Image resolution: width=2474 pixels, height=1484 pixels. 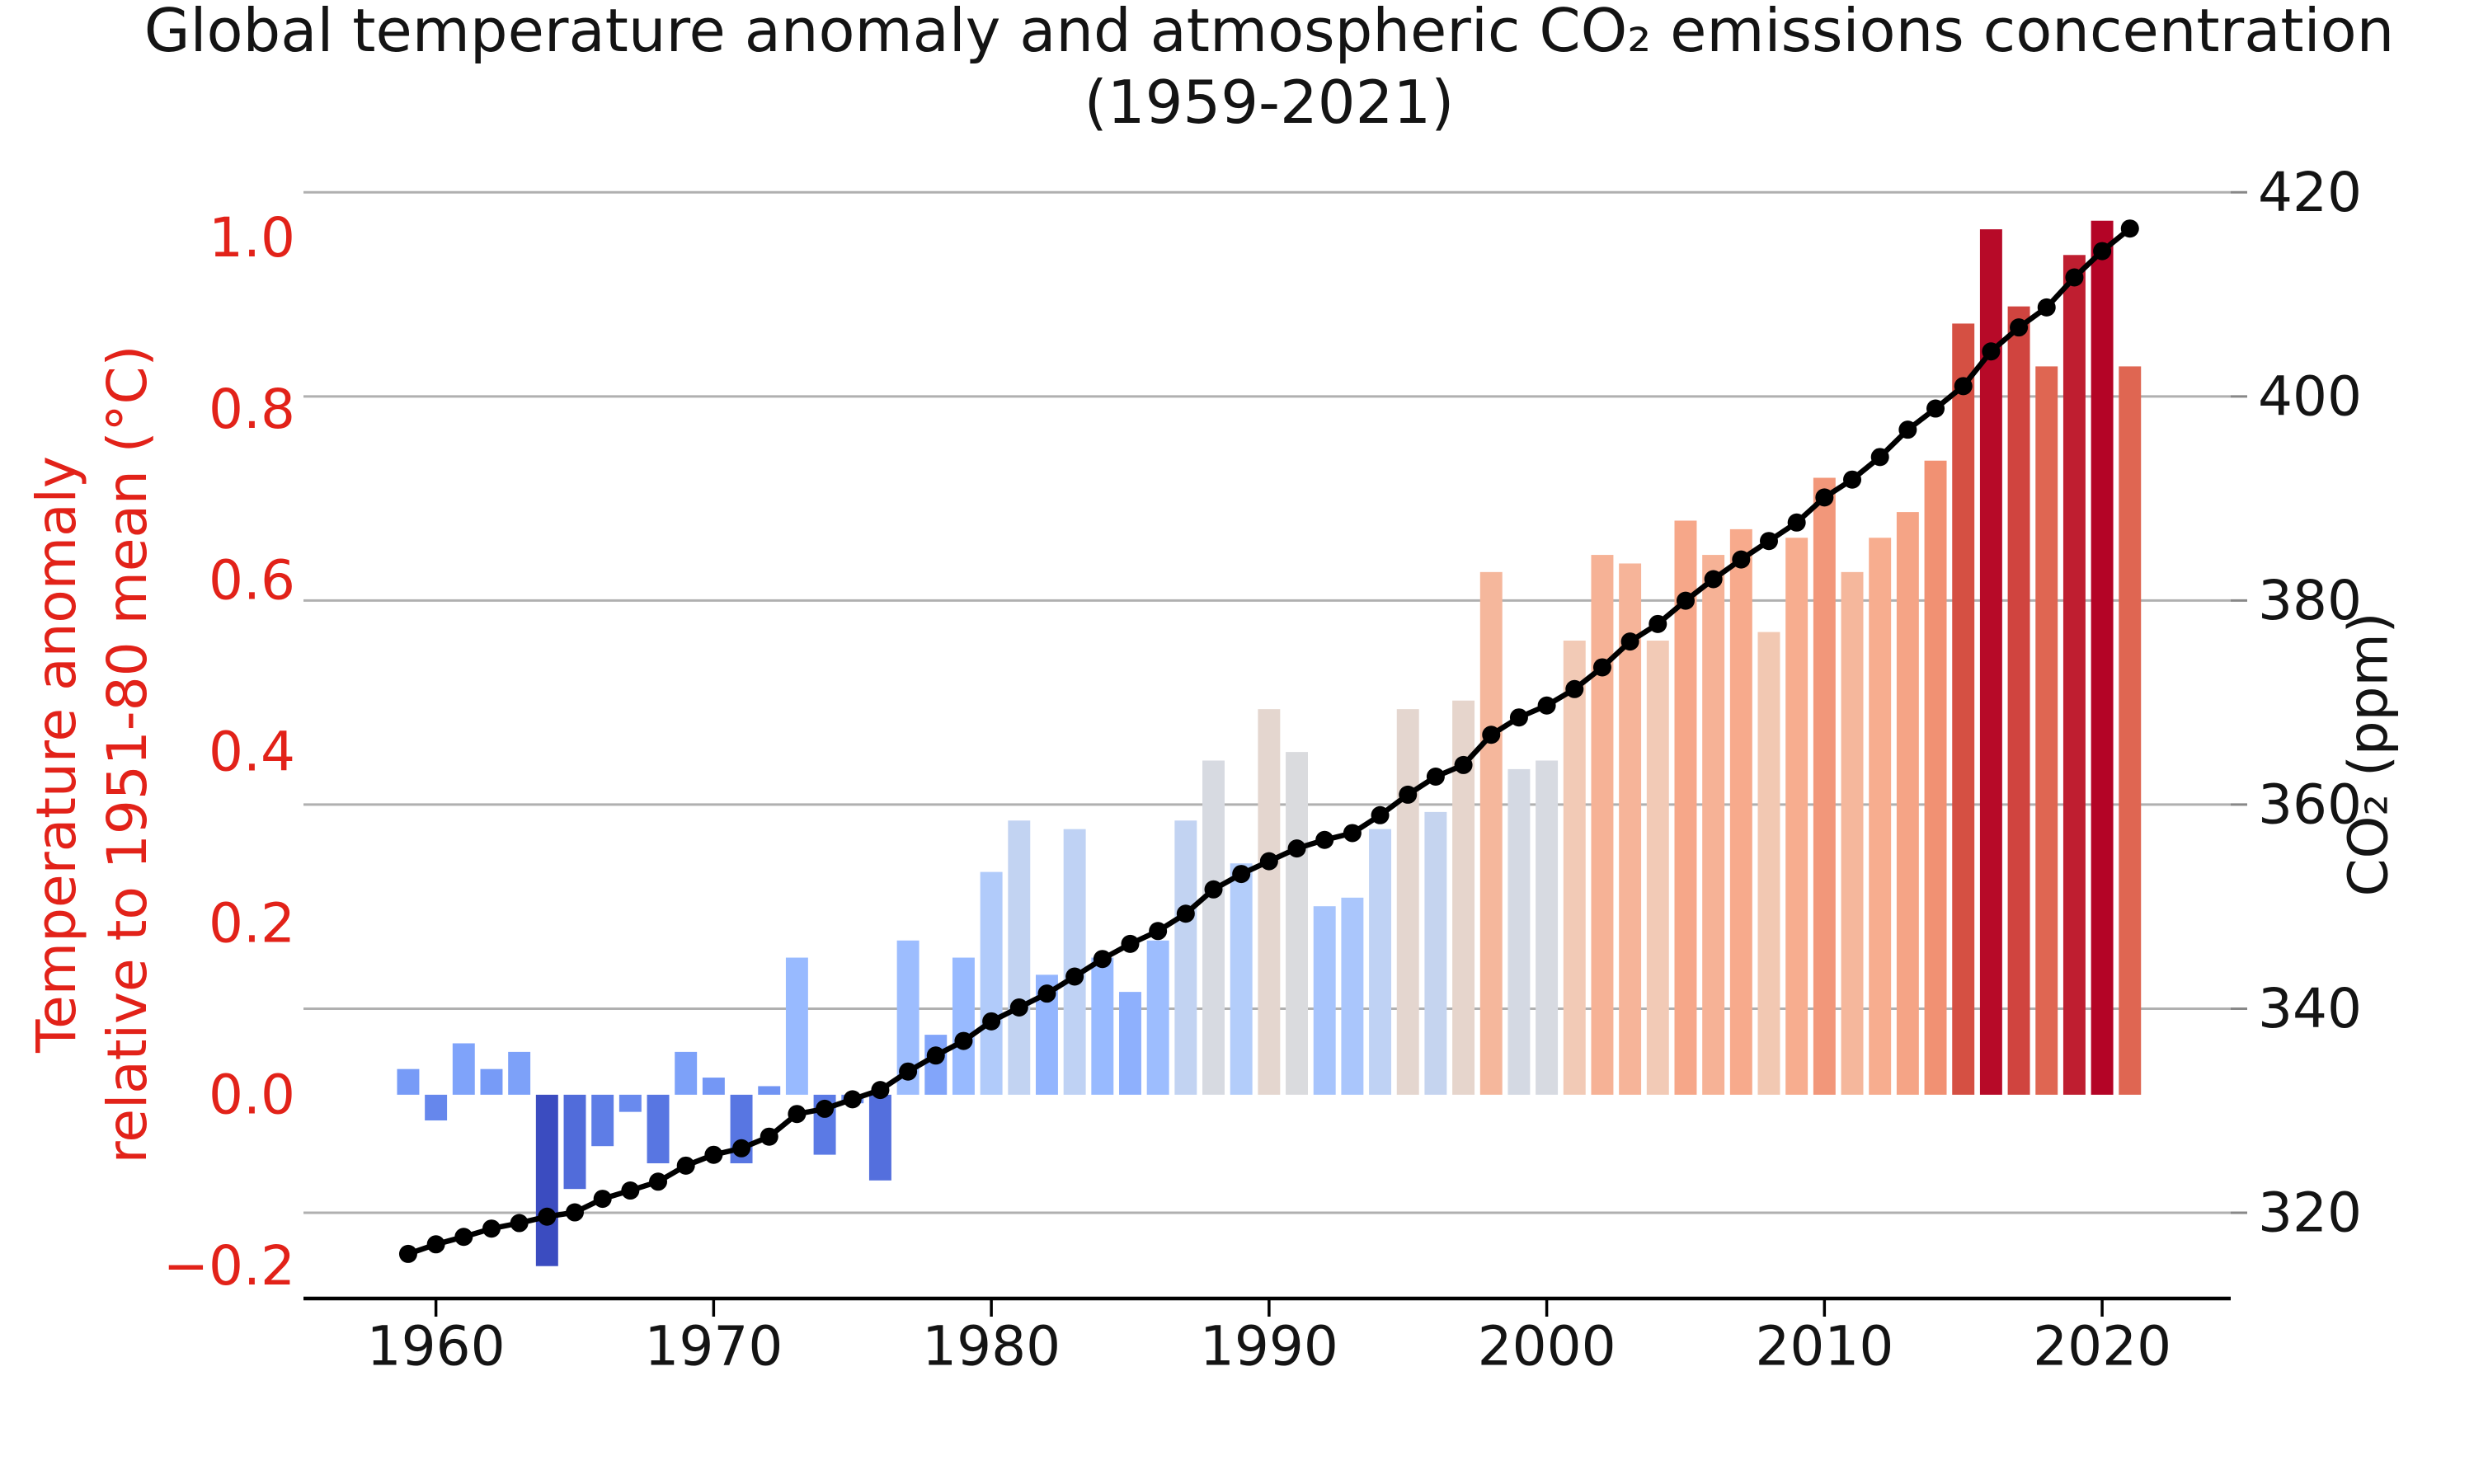 I want to click on temp-bar-1962, so click(x=491, y=1081).